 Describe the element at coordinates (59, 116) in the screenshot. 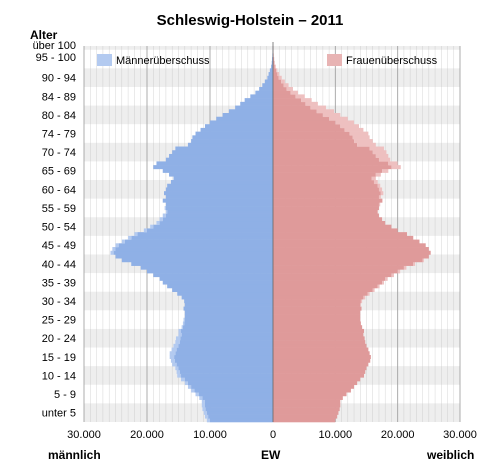

I see `age-label: 80 - 84` at that location.